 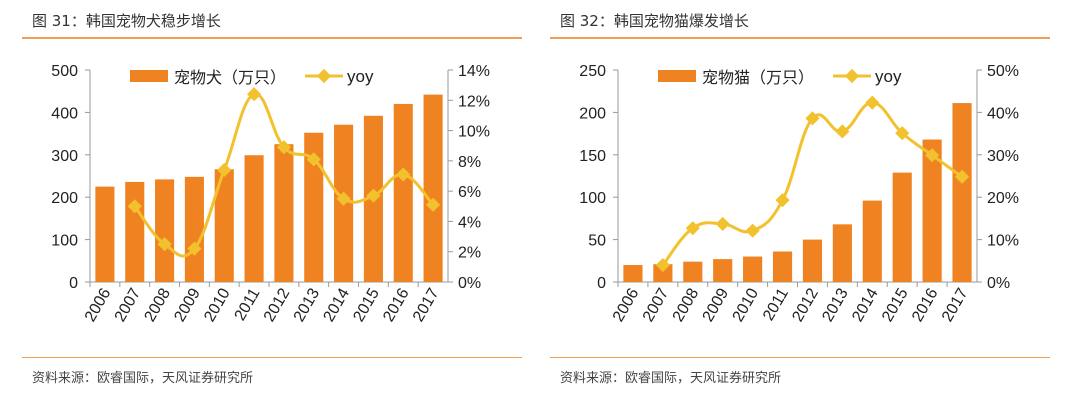 What do you see at coordinates (1003, 113) in the screenshot?
I see `y-tick-label-right: 40%` at bounding box center [1003, 113].